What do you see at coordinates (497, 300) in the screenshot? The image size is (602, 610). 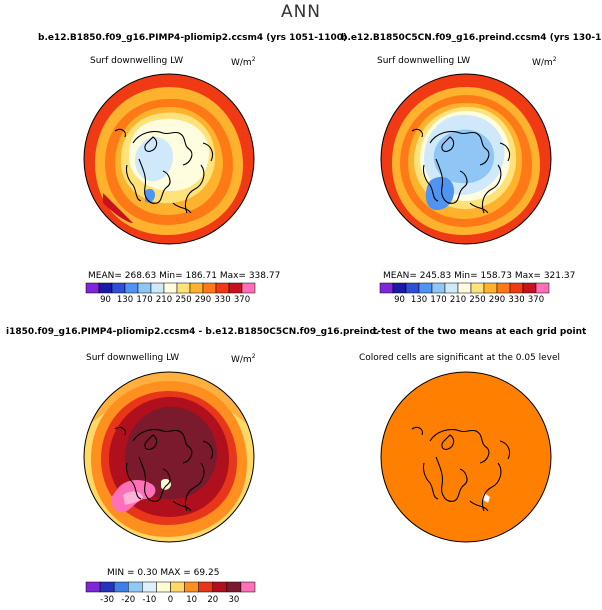 I see `panel2-cb-label: 290` at bounding box center [497, 300].